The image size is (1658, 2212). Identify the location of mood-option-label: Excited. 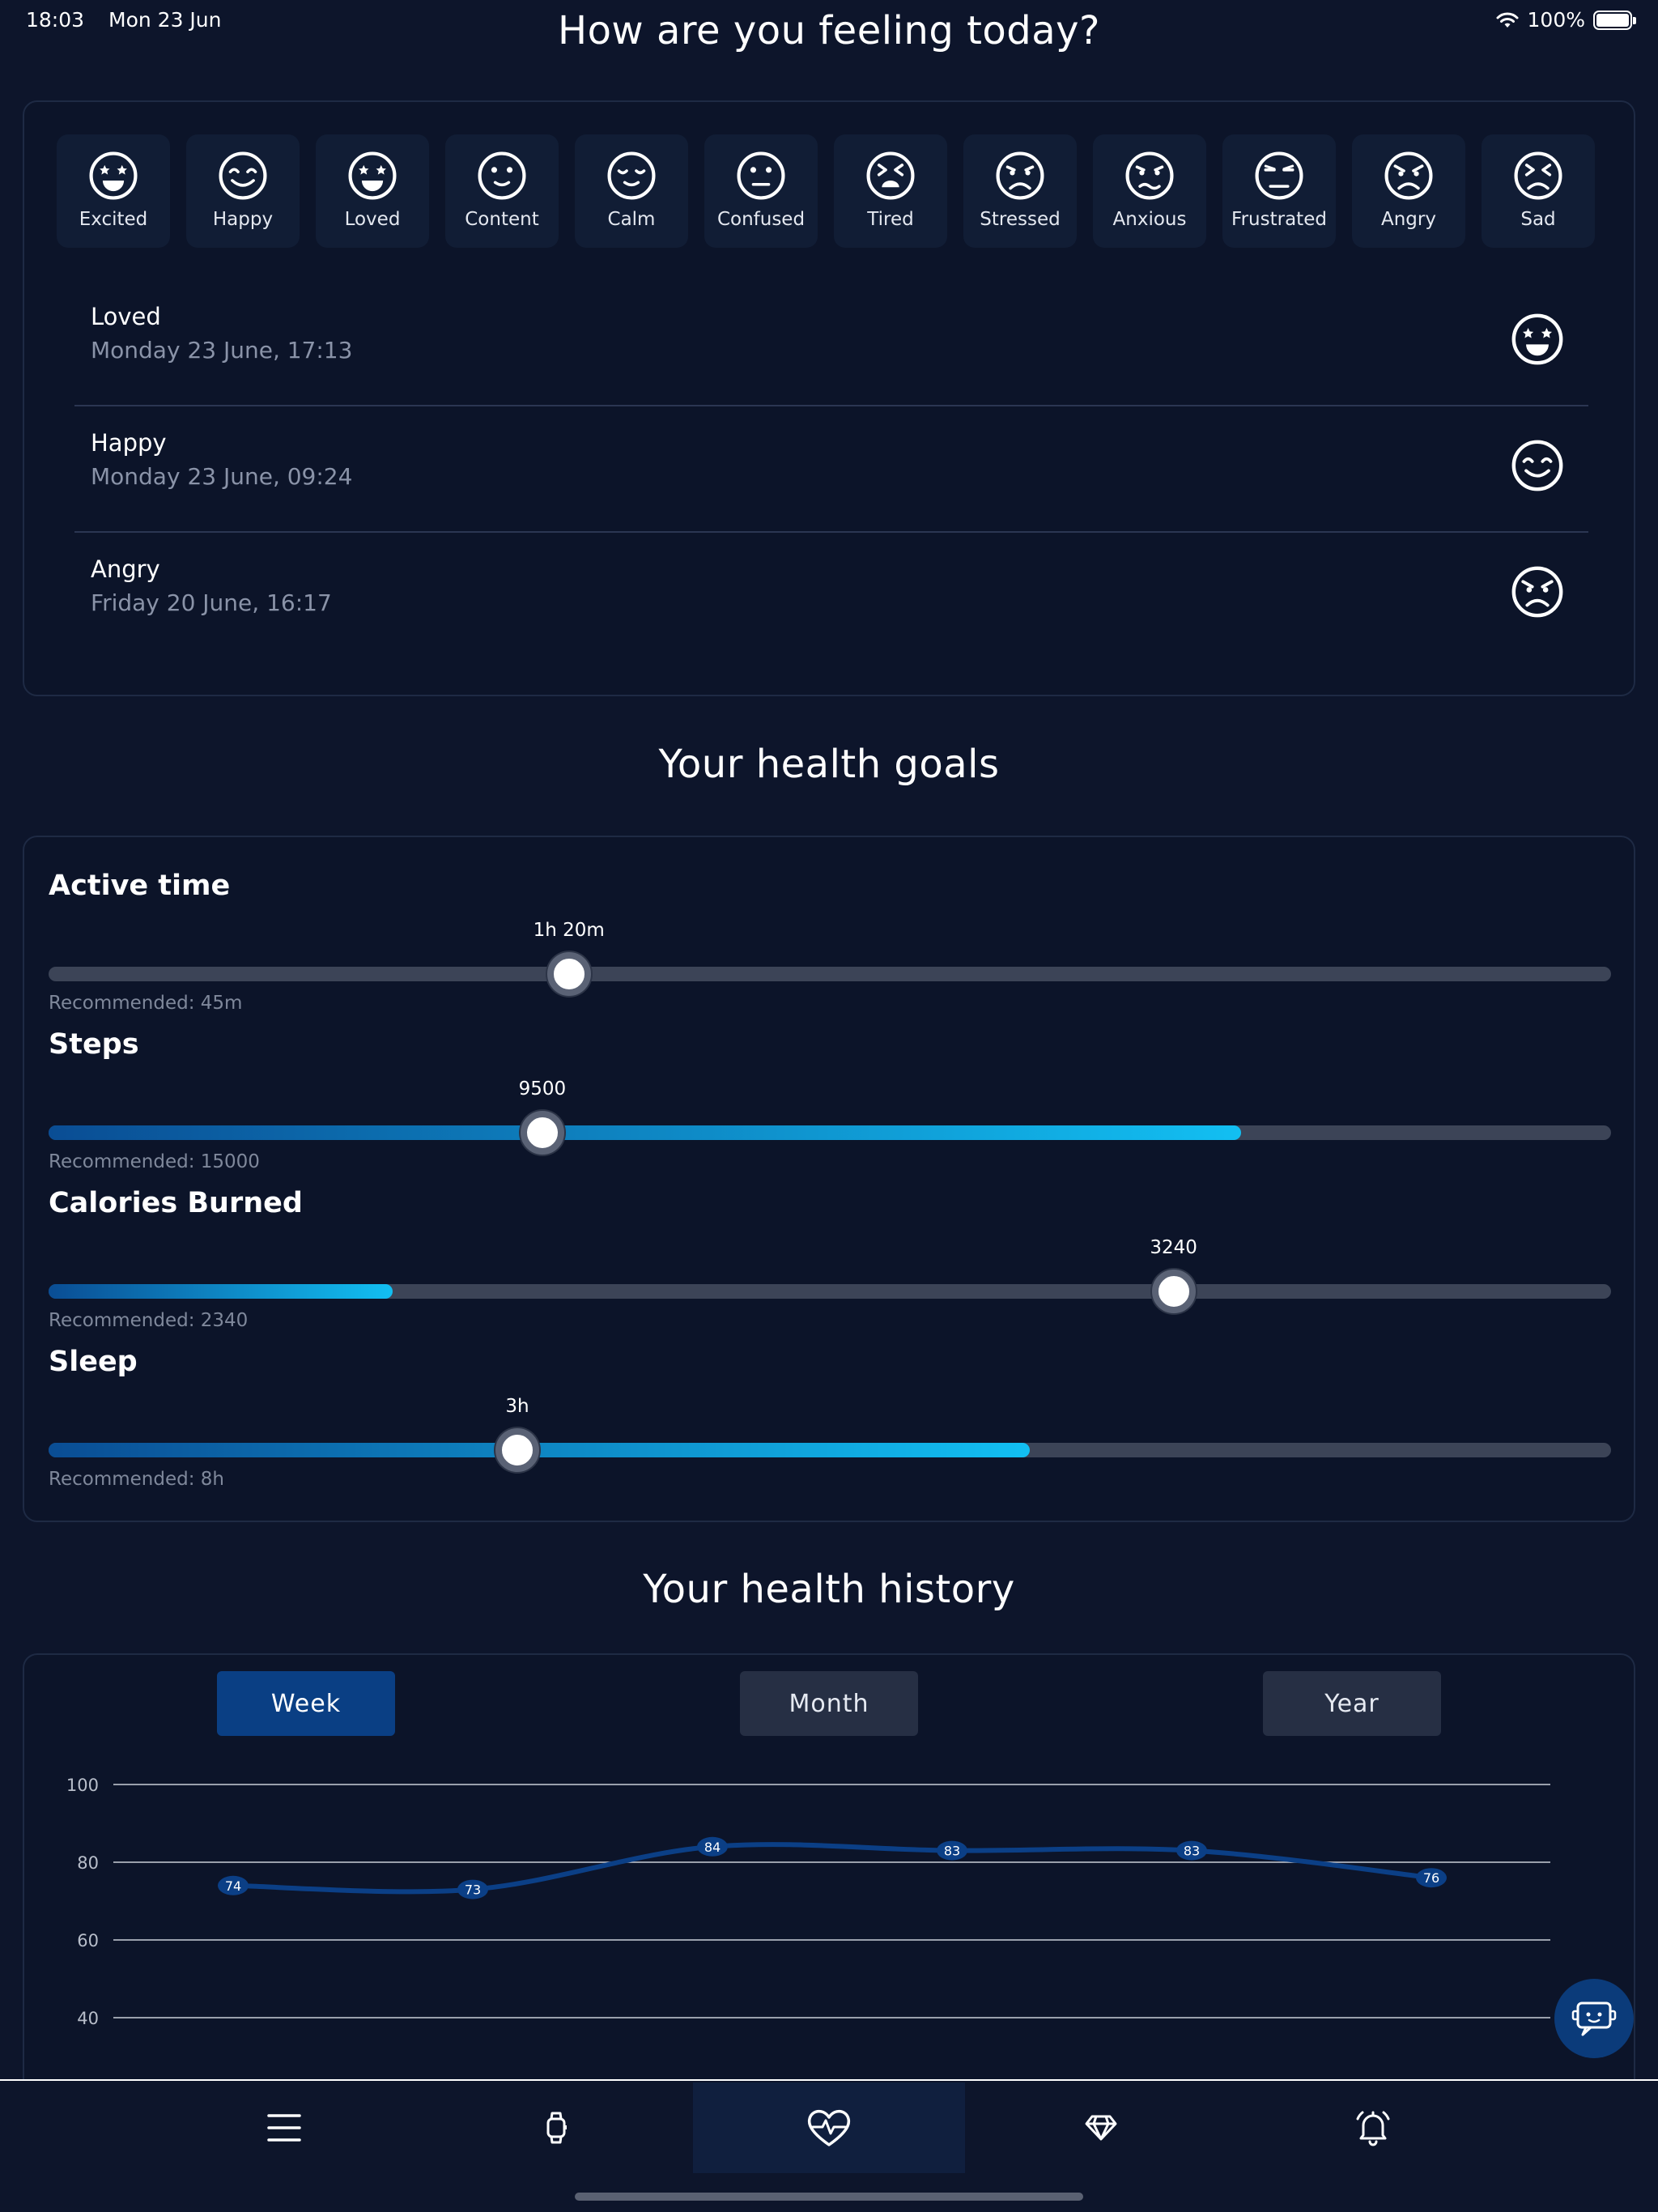
(113, 219).